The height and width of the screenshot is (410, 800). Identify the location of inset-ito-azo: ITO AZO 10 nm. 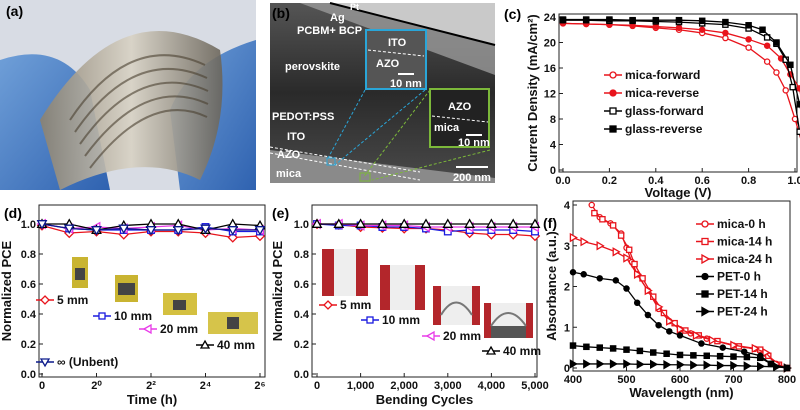
(376, 97).